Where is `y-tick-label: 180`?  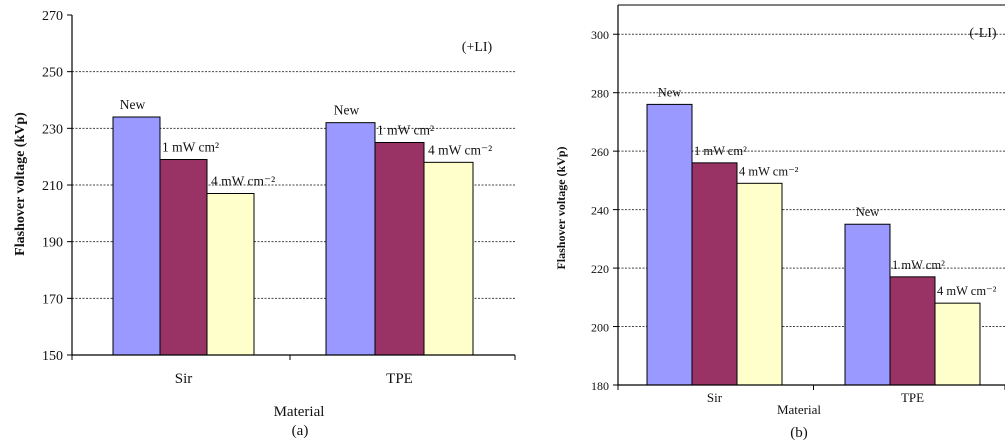
y-tick-label: 180 is located at coordinates (600, 386).